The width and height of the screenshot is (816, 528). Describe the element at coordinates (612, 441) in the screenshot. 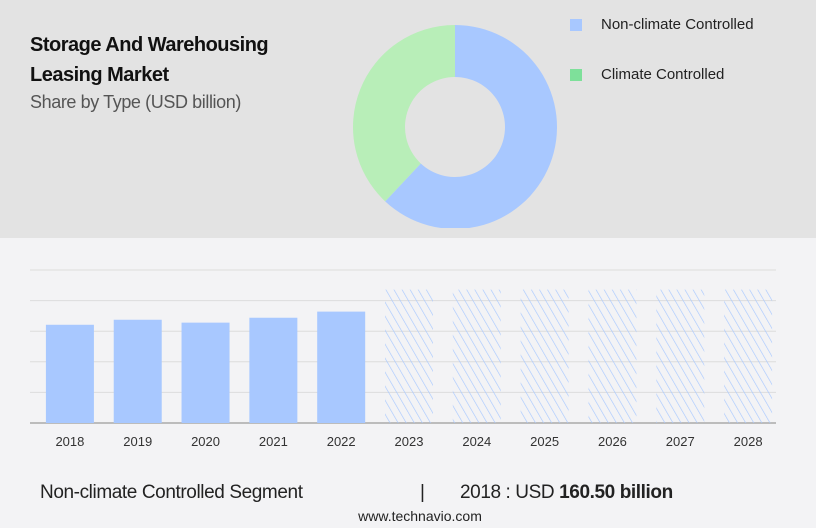

I see `x-tick-label: 2026` at that location.